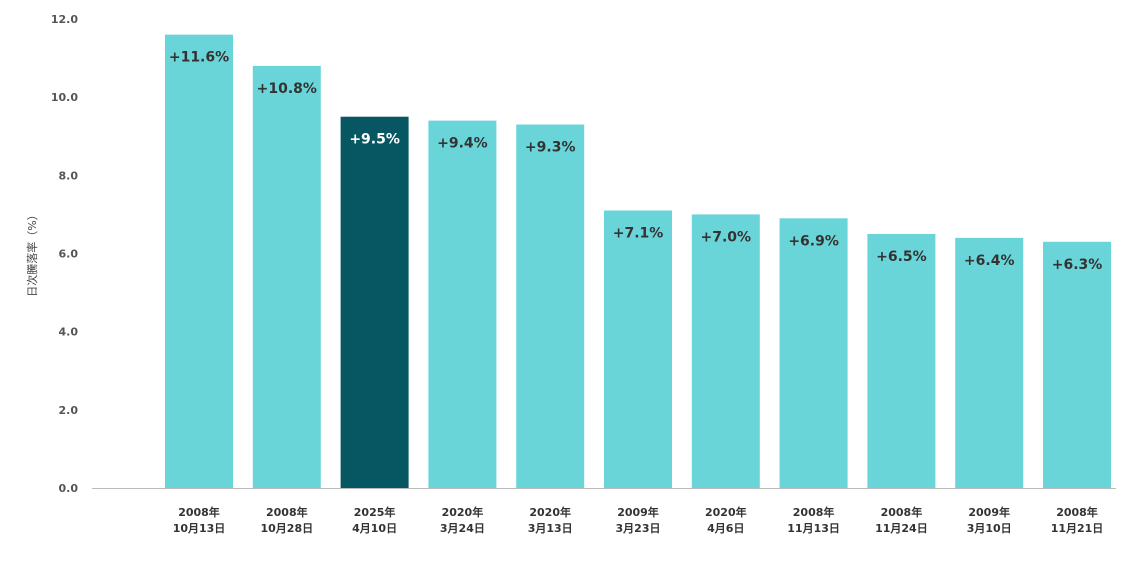 Image resolution: width=1128 pixels, height=570 pixels. What do you see at coordinates (1077, 528) in the screenshot?
I see `x-category-date: 11月21日` at bounding box center [1077, 528].